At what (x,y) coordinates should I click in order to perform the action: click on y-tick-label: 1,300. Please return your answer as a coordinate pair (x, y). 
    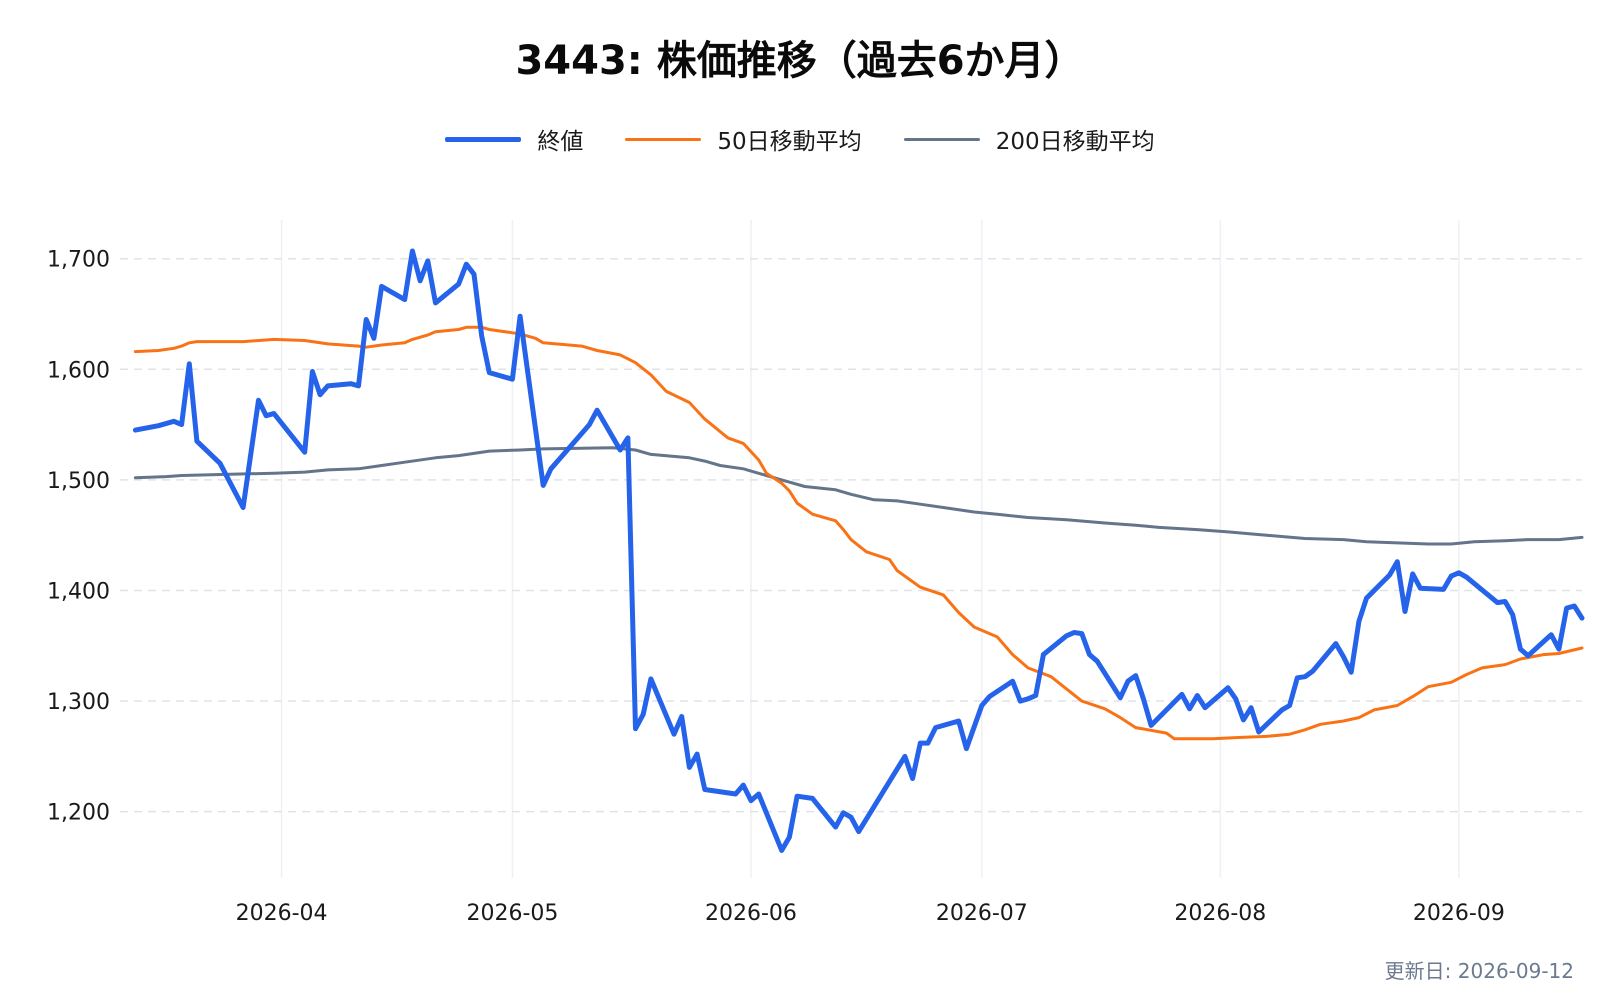
    Looking at the image, I should click on (78, 702).